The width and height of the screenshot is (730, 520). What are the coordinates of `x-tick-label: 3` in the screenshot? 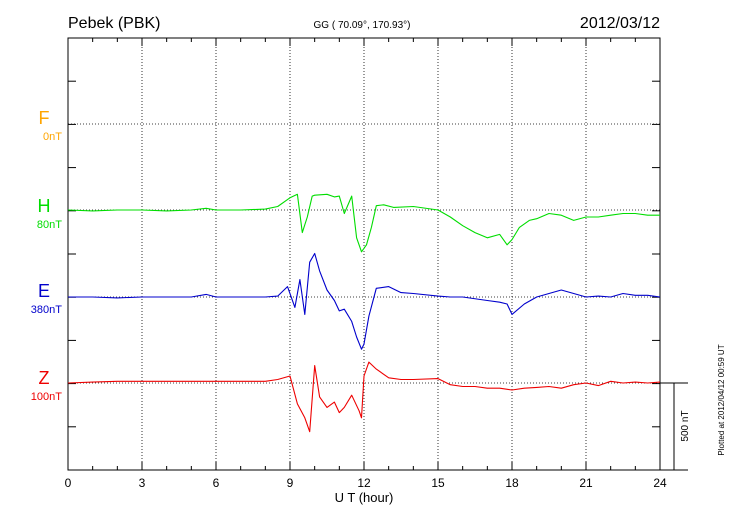 It's located at (142, 483).